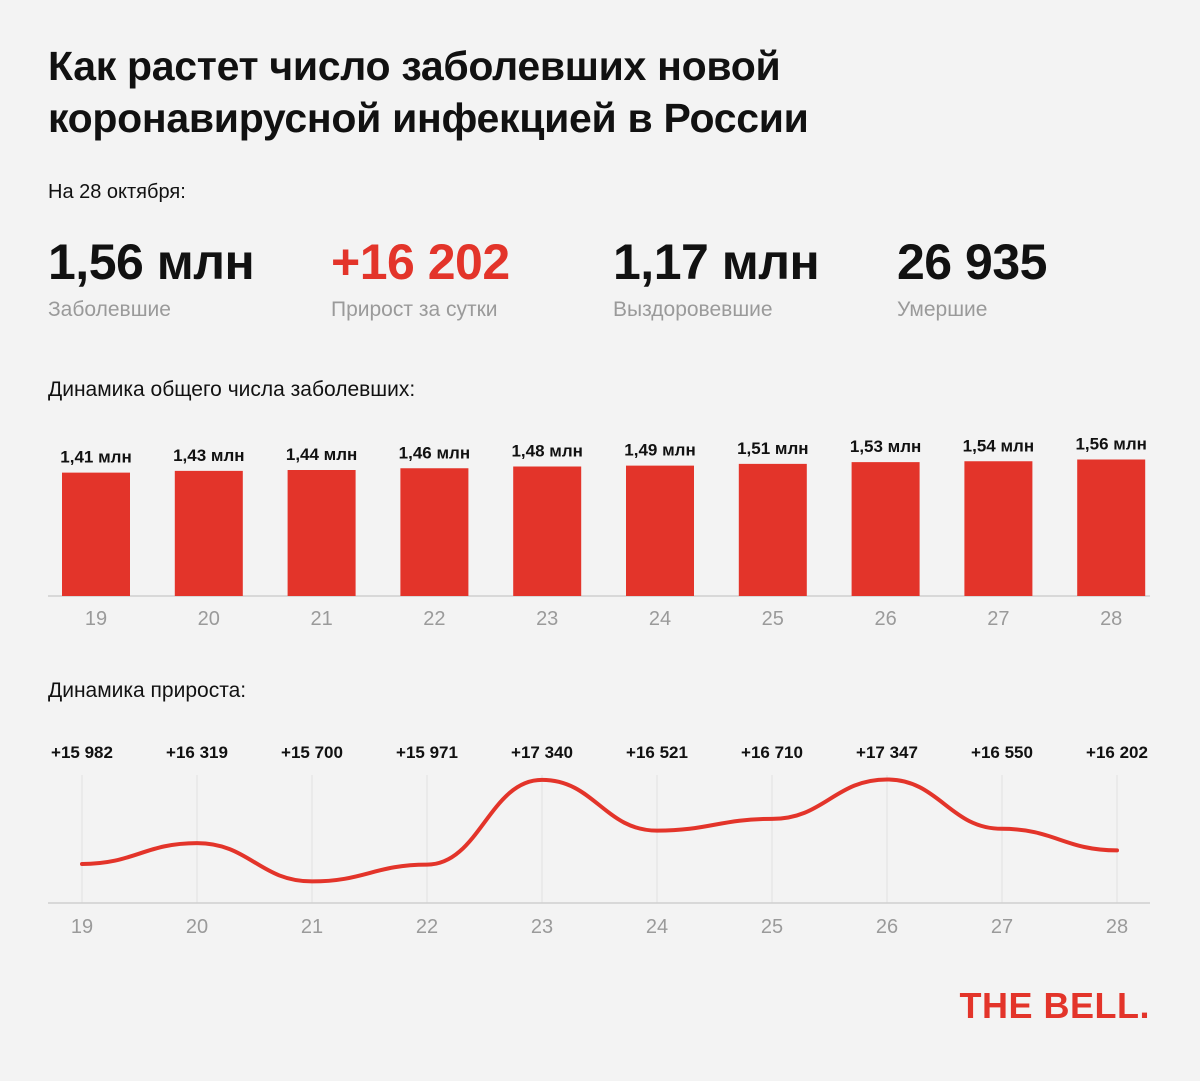  What do you see at coordinates (82, 752) in the screenshot?
I see `line-data-label: +15 982` at bounding box center [82, 752].